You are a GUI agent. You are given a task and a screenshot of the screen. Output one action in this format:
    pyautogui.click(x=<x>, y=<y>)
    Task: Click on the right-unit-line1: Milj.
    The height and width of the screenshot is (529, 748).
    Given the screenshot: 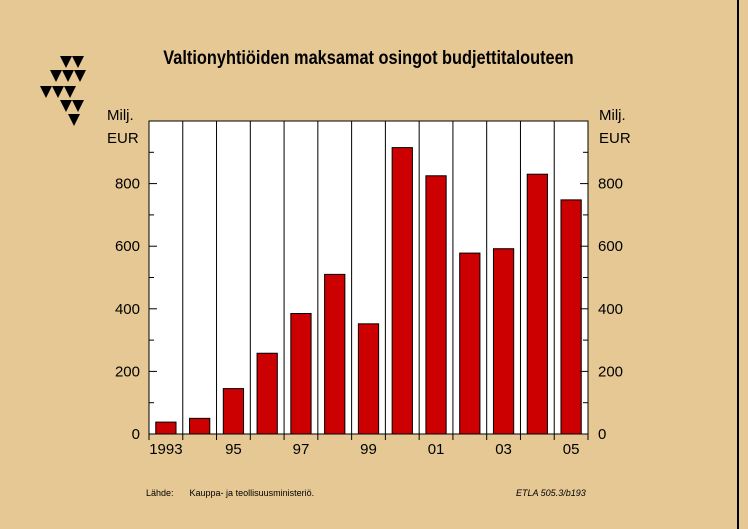 What is the action you would take?
    pyautogui.click(x=612, y=115)
    